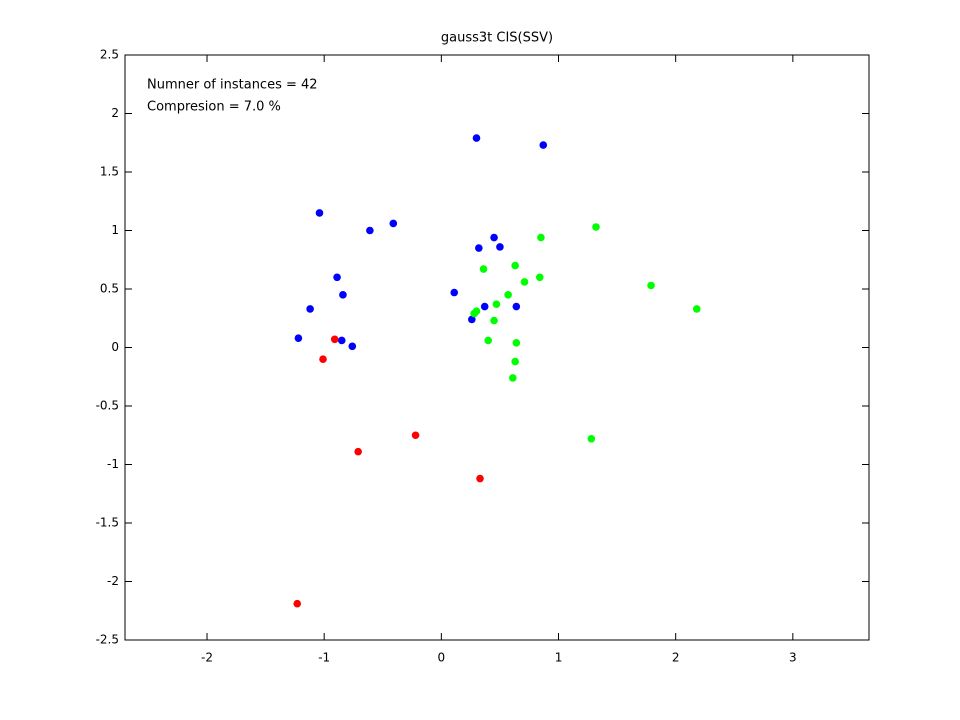  What do you see at coordinates (115, 113) in the screenshot?
I see `y-tick-label: 2` at bounding box center [115, 113].